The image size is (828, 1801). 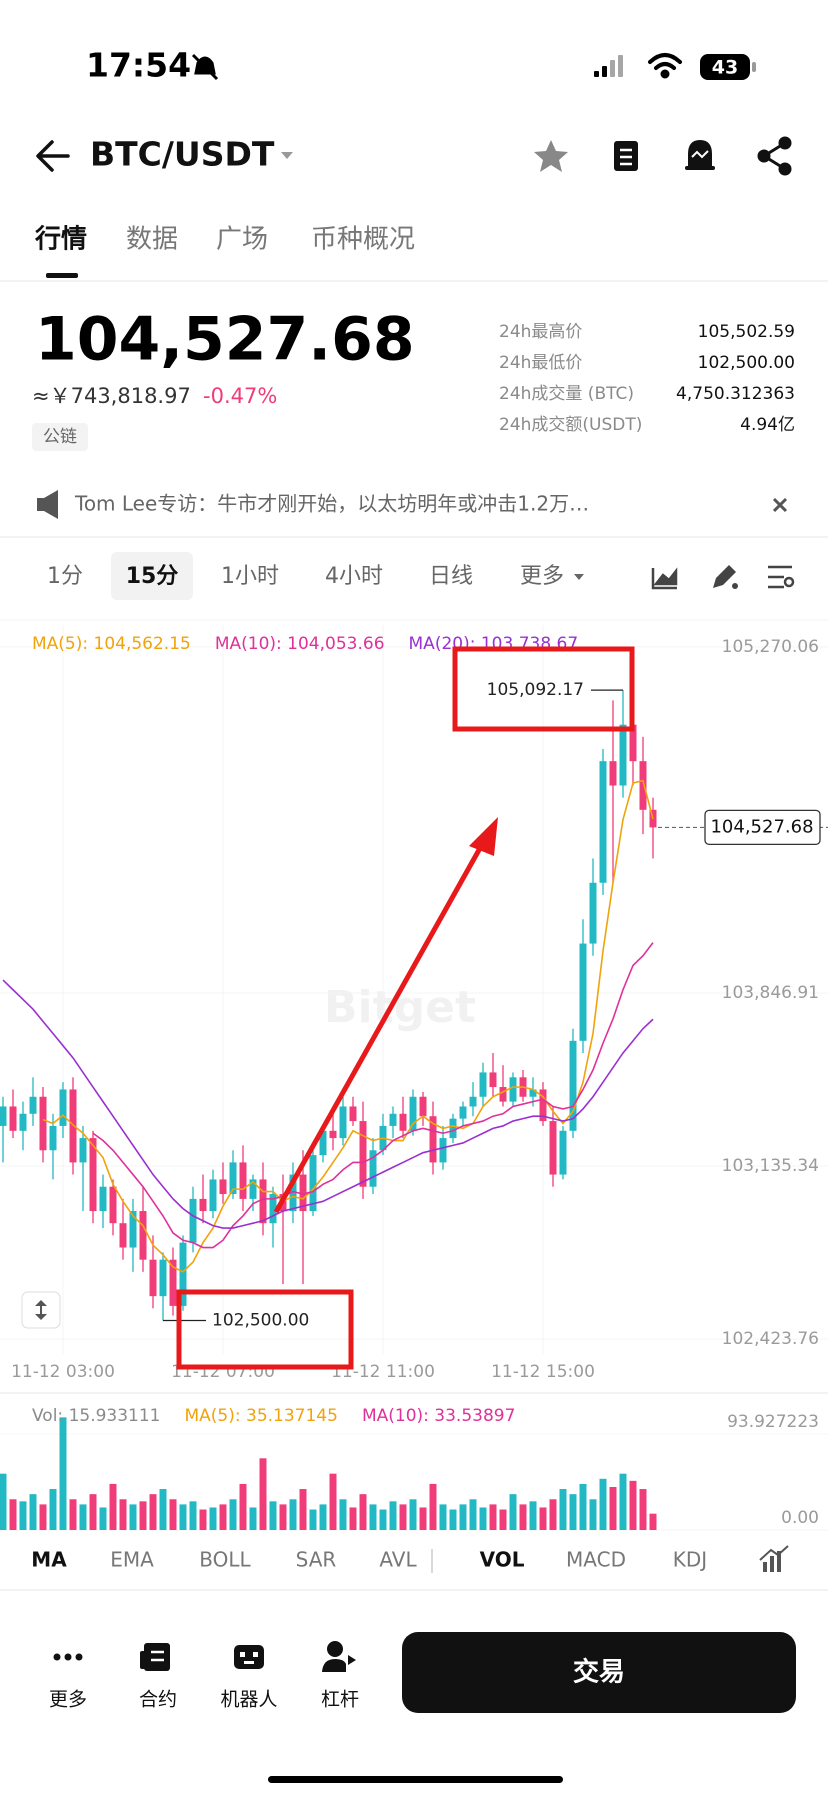 I want to click on signal-icon, so click(x=608, y=66).